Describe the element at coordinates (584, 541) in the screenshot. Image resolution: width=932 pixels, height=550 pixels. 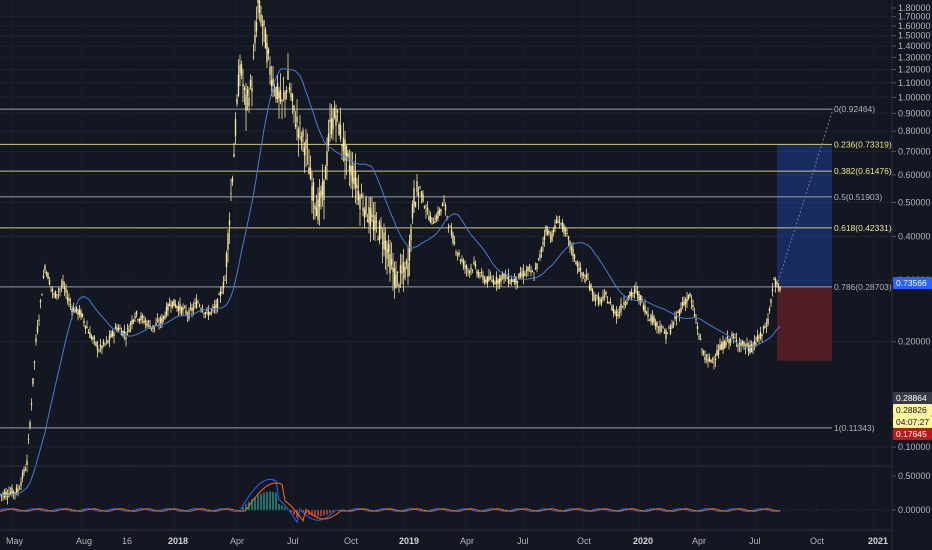
I see `time-tick-label: Oct` at that location.